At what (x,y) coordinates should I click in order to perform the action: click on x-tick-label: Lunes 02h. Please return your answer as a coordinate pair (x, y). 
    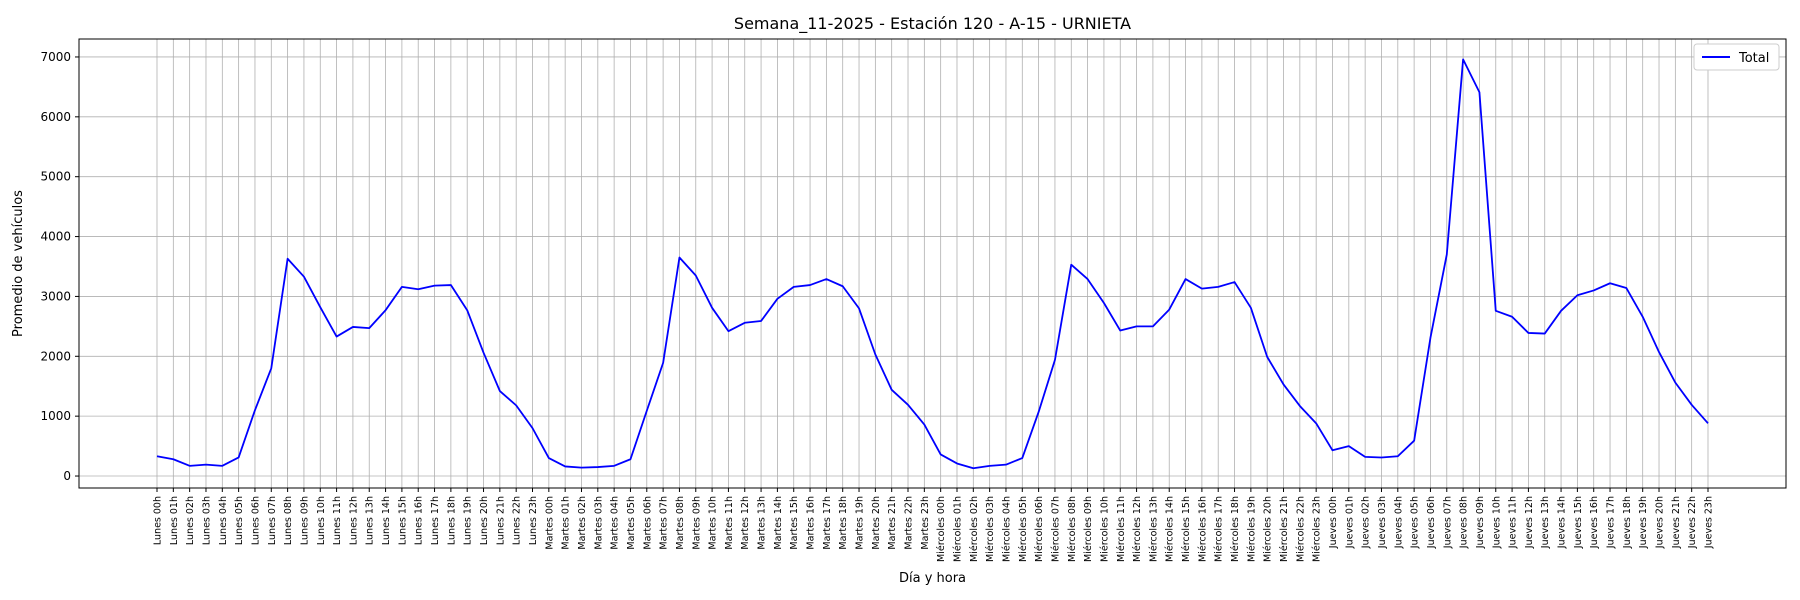
    Looking at the image, I should click on (190, 520).